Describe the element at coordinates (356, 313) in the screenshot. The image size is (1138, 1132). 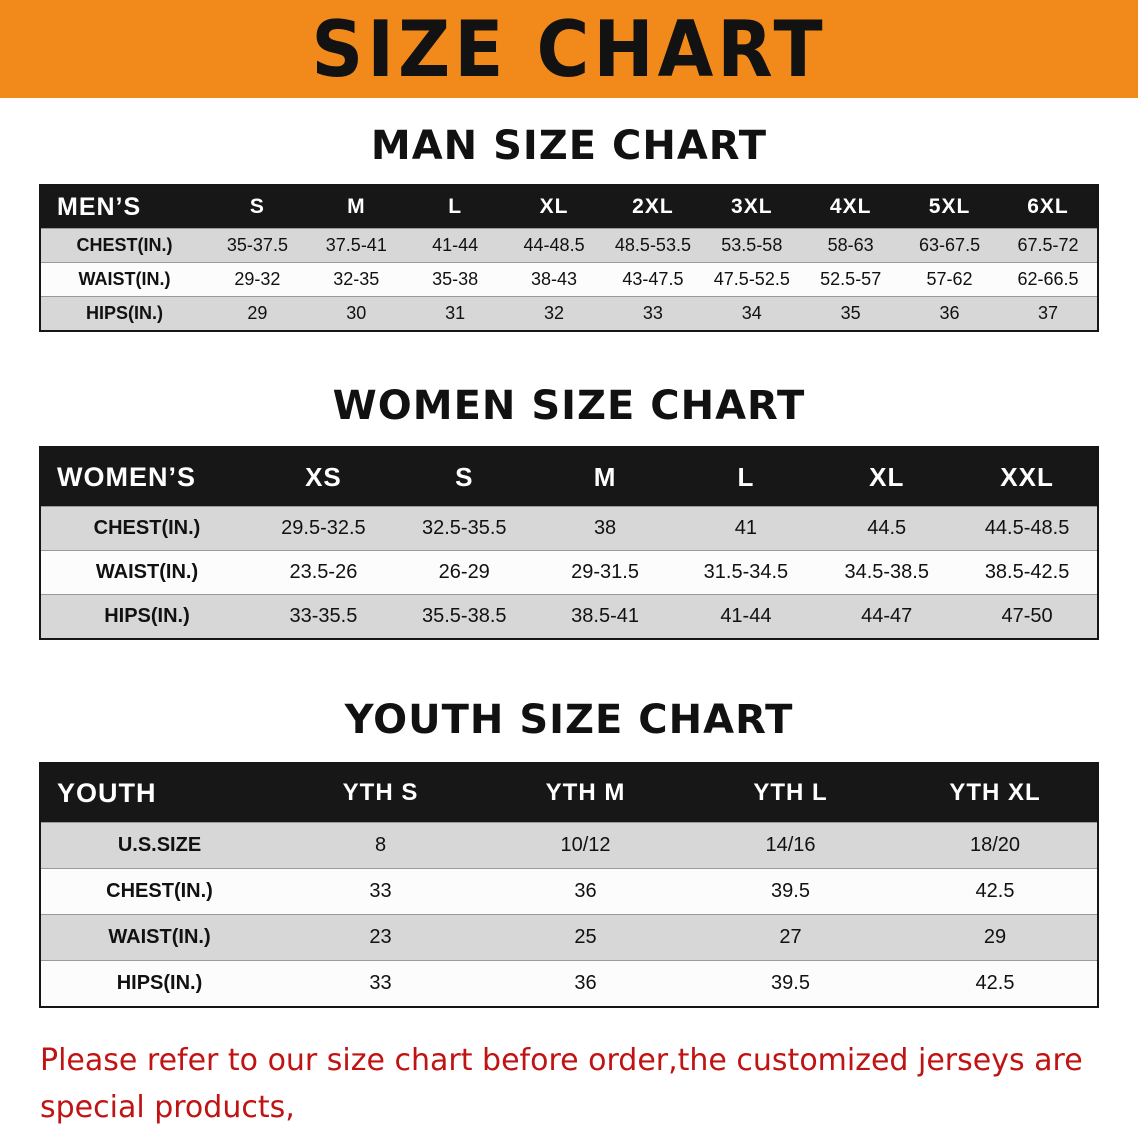
I see `size-cell: 30` at that location.